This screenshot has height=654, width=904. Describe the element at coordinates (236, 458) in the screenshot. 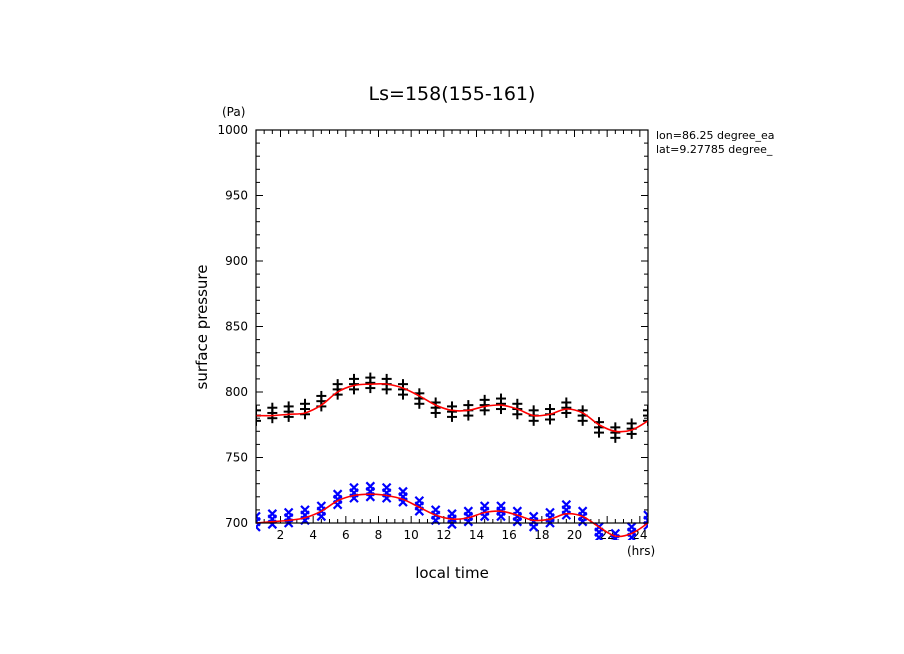

I see `y-tick-label: 750` at that location.